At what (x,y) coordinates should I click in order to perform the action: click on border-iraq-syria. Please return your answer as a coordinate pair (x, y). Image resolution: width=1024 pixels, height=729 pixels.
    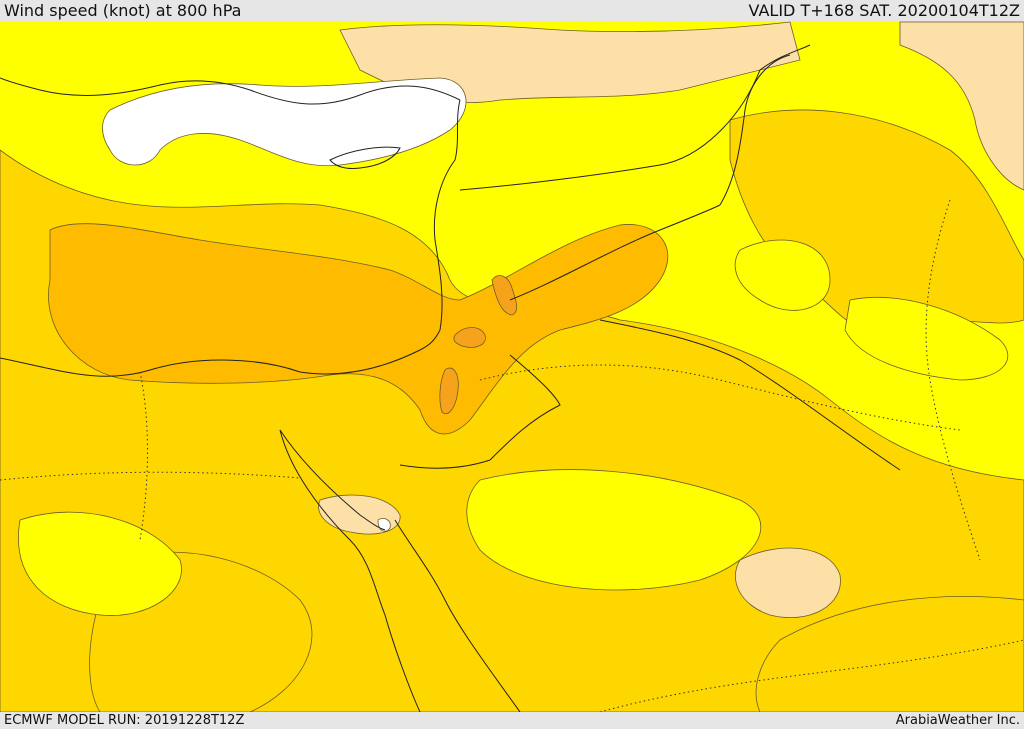
    Looking at the image, I should click on (615, 252).